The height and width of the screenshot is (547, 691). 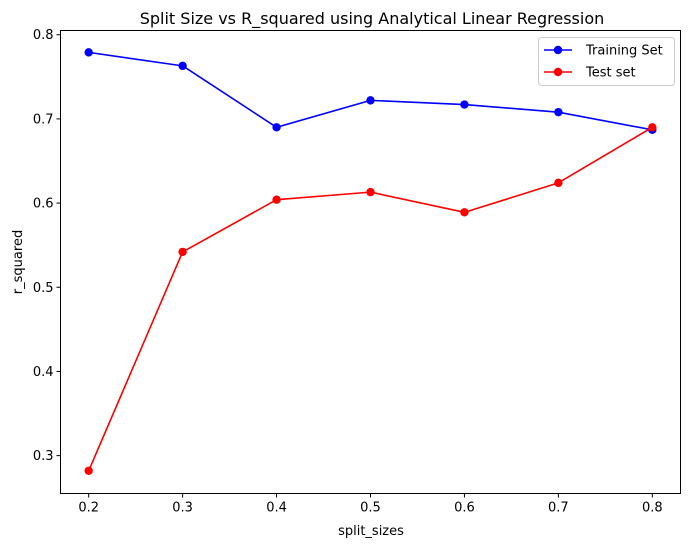 What do you see at coordinates (558, 50) in the screenshot?
I see `legend-marker-training-set` at bounding box center [558, 50].